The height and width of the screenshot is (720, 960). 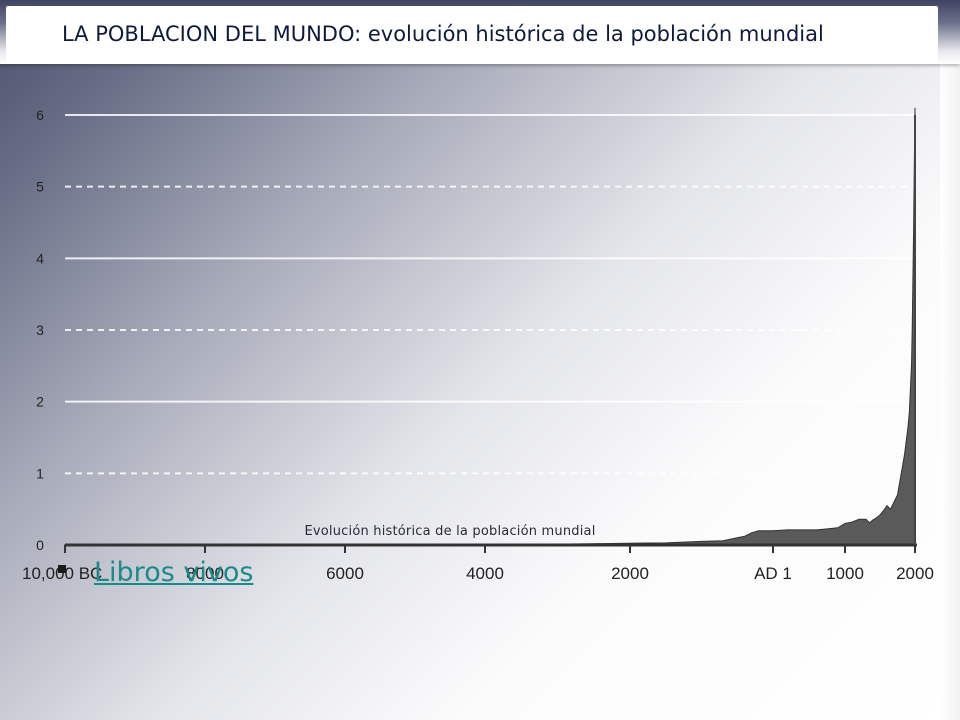 I want to click on x-tick-label-4: 2000, so click(x=630, y=573).